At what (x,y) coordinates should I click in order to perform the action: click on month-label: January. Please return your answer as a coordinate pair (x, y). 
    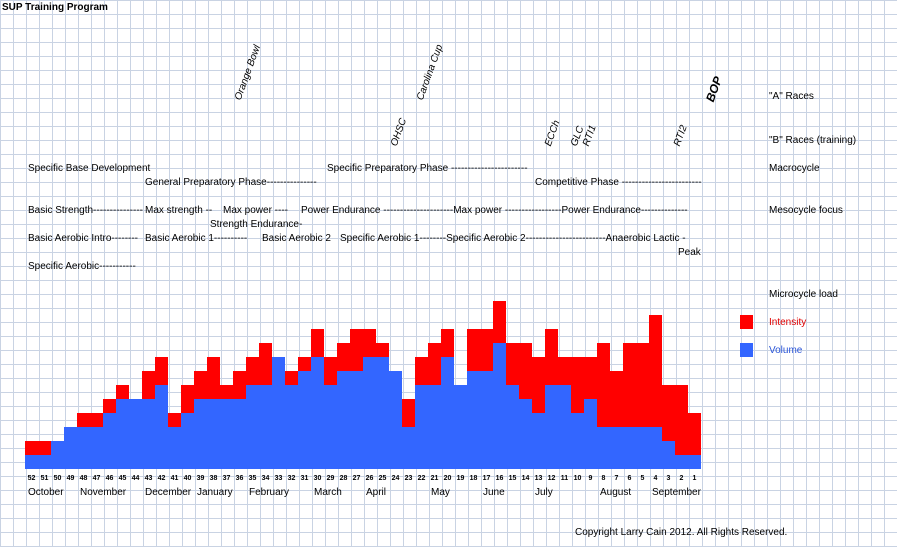
    Looking at the image, I should click on (215, 492).